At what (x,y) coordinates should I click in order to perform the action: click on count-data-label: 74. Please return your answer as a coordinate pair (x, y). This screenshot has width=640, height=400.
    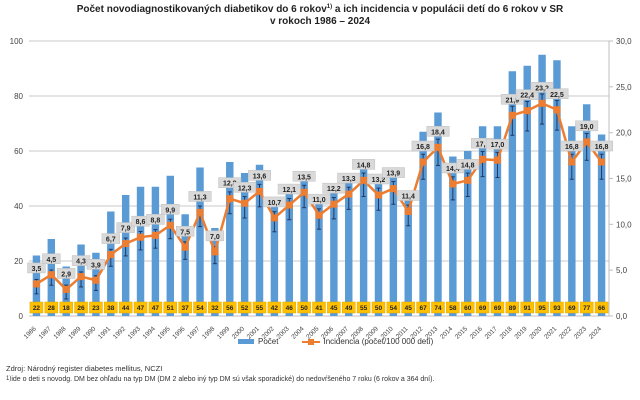
    Looking at the image, I should click on (438, 308).